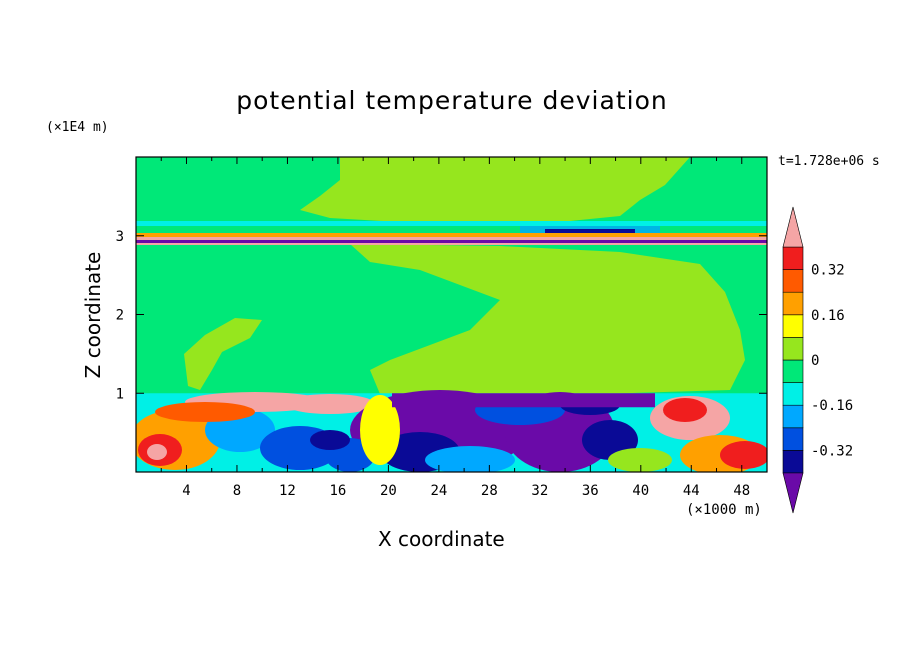 The image size is (904, 654). Describe the element at coordinates (793, 493) in the screenshot. I see `colorbar-extend-min` at that location.